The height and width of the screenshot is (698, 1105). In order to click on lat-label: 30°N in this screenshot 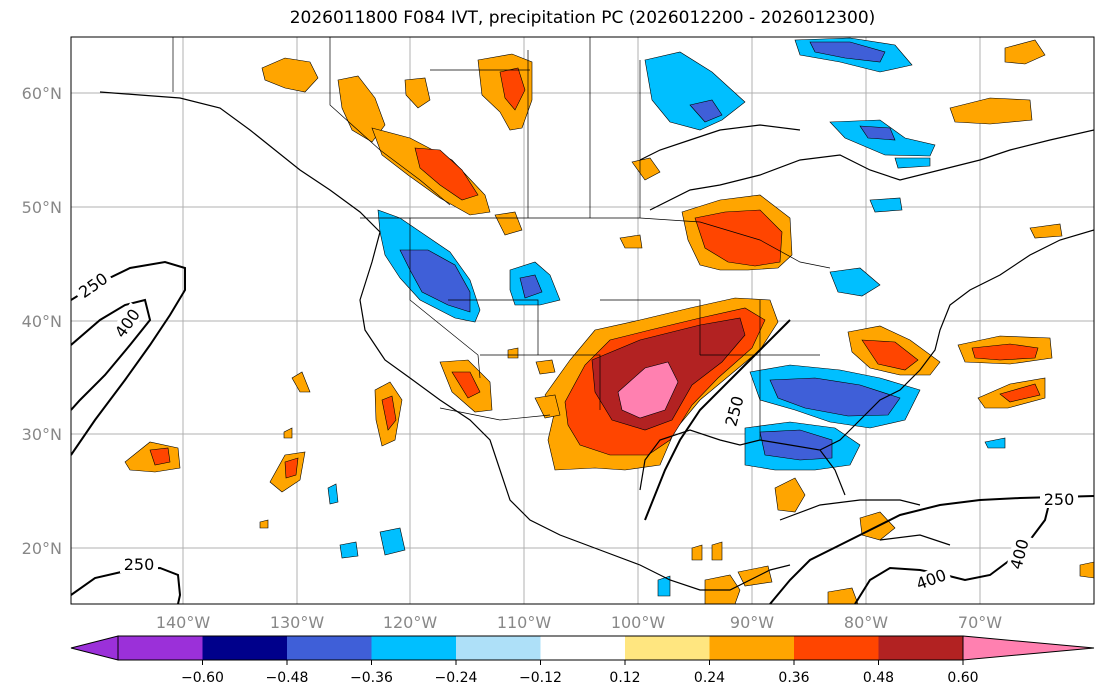, I will do `click(42, 434)`.